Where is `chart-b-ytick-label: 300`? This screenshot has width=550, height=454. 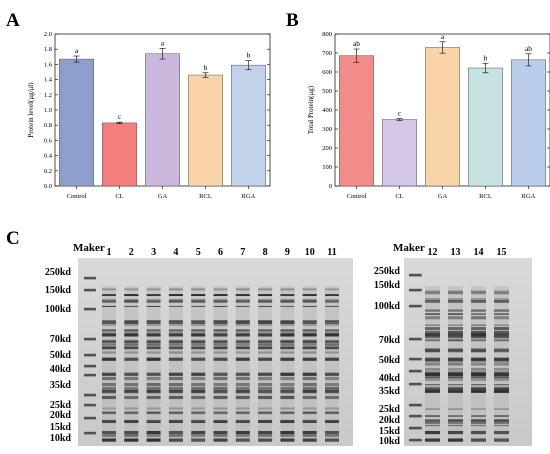 chart-b-ytick-label: 300 is located at coordinates (327, 129).